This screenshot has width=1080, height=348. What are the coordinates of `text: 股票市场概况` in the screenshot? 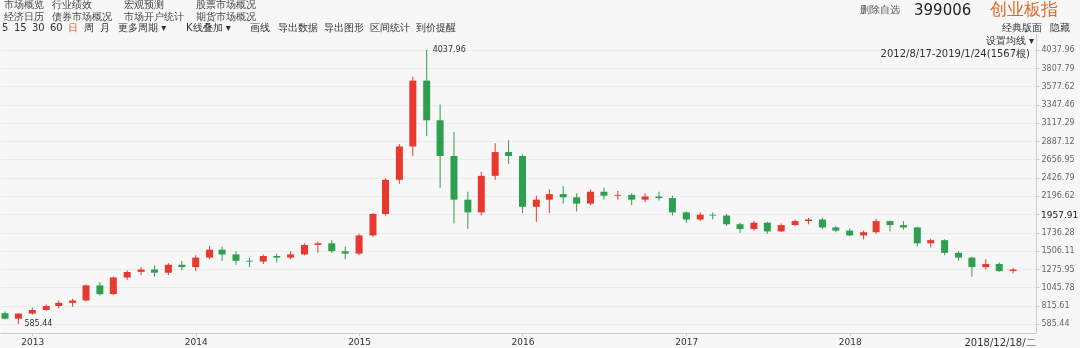 It's located at (226, 5).